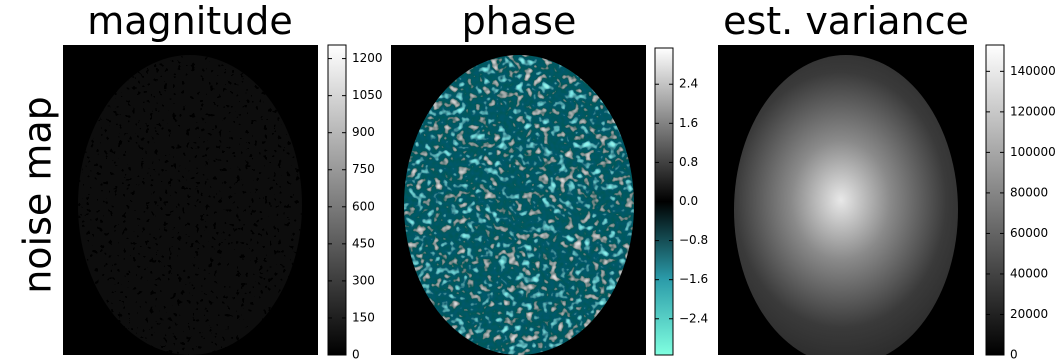 The height and width of the screenshot is (360, 1057). Describe the element at coordinates (688, 162) in the screenshot. I see `tick-label: 0.8` at that location.